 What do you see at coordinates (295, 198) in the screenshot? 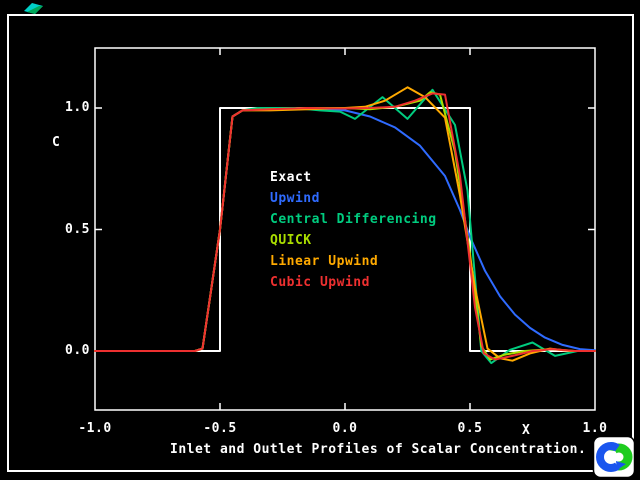
I see `legend-item-upwind: Upwind` at bounding box center [295, 198].